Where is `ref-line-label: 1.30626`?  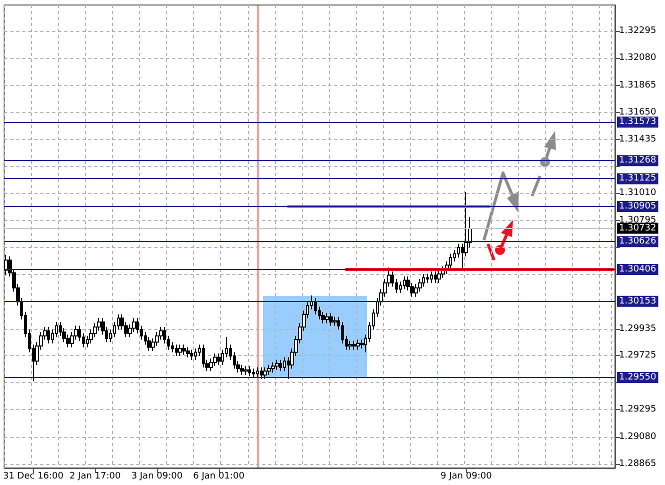
ref-line-label: 1.30626 is located at coordinates (637, 241).